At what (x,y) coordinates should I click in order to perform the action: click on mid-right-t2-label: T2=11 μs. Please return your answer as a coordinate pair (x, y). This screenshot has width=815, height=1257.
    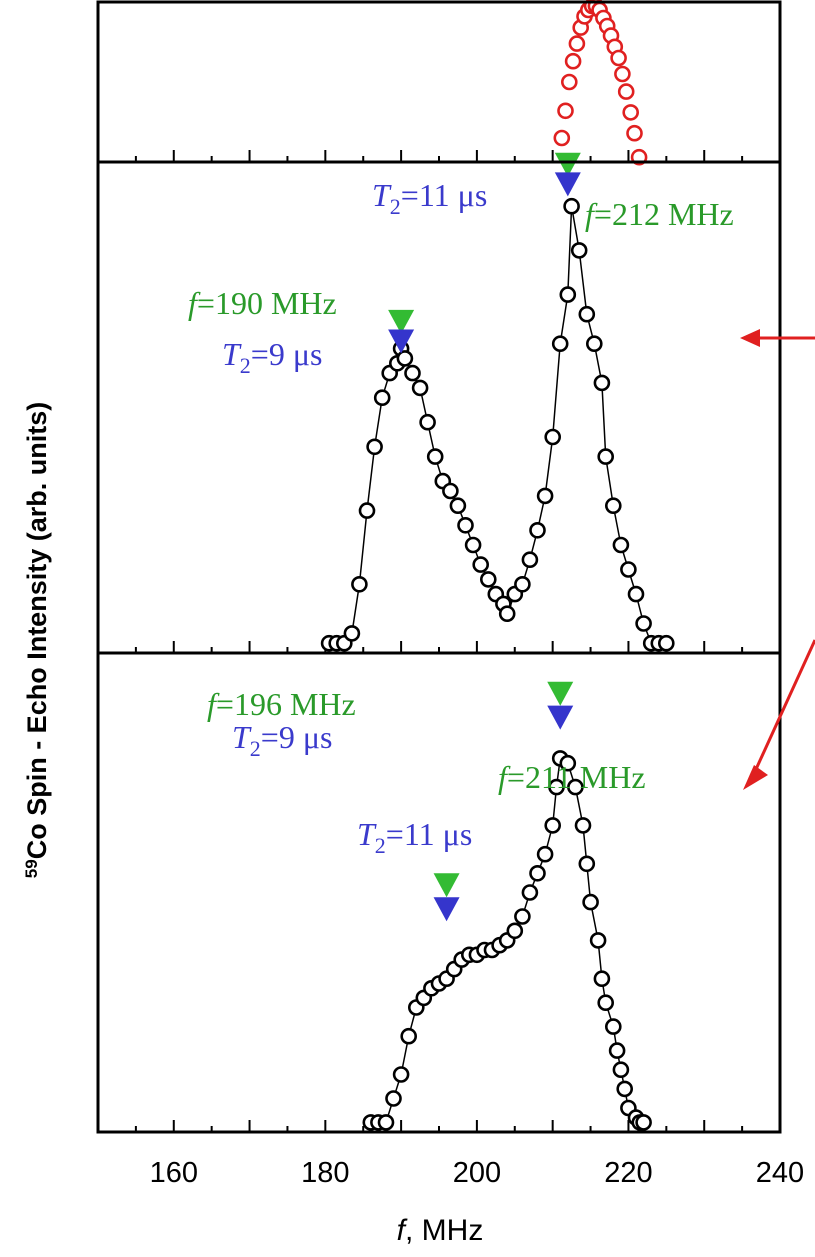
    Looking at the image, I should click on (429, 198).